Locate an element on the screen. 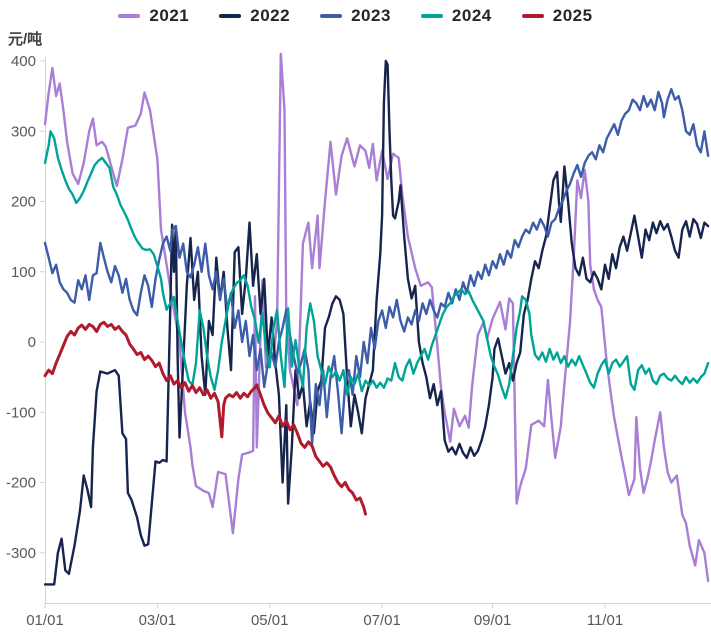 This screenshot has height=637, width=711. y-tick-label: 300 is located at coordinates (23, 131).